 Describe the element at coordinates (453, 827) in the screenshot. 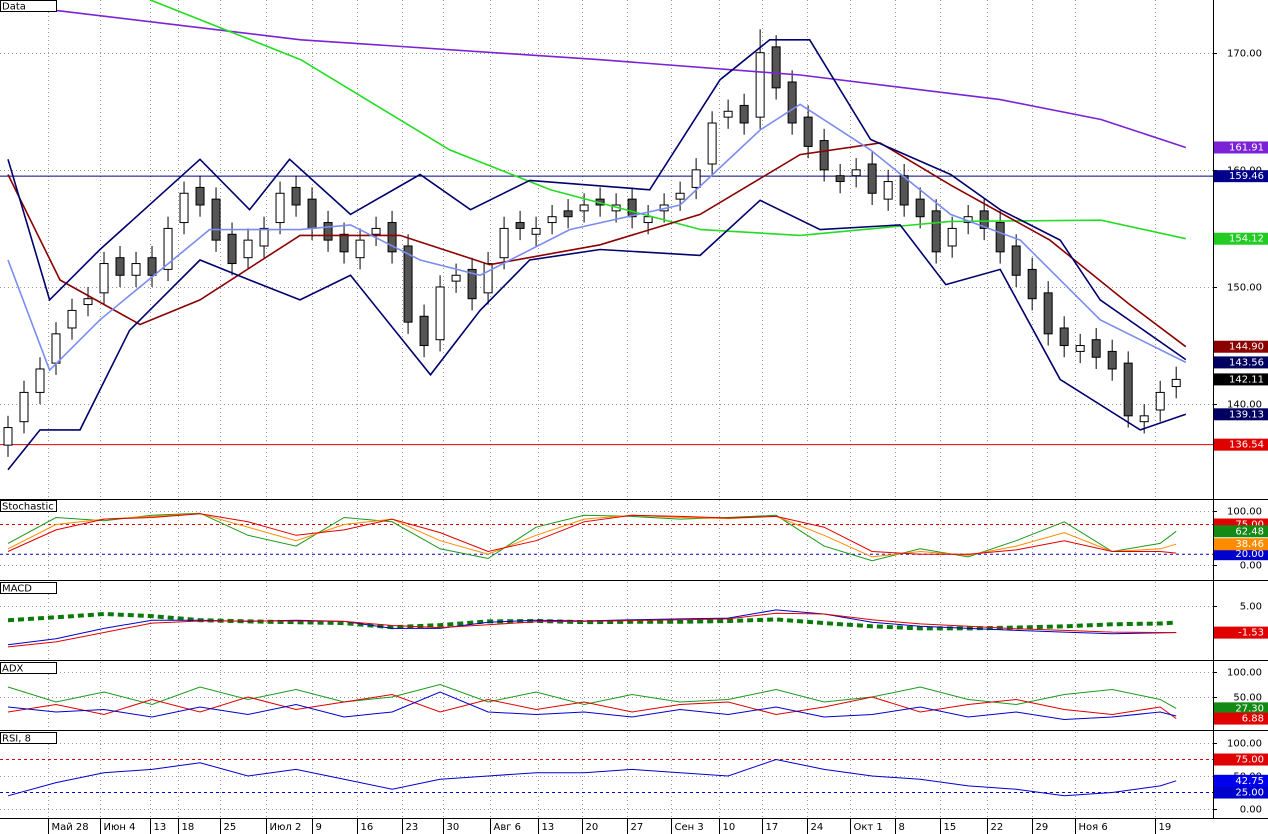

I see `x-tick-label: 30` at that location.